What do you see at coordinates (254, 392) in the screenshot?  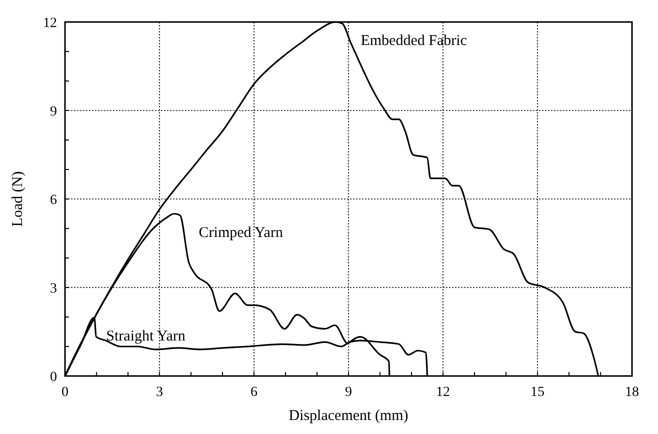 I see `x-tick-label: 6` at bounding box center [254, 392].